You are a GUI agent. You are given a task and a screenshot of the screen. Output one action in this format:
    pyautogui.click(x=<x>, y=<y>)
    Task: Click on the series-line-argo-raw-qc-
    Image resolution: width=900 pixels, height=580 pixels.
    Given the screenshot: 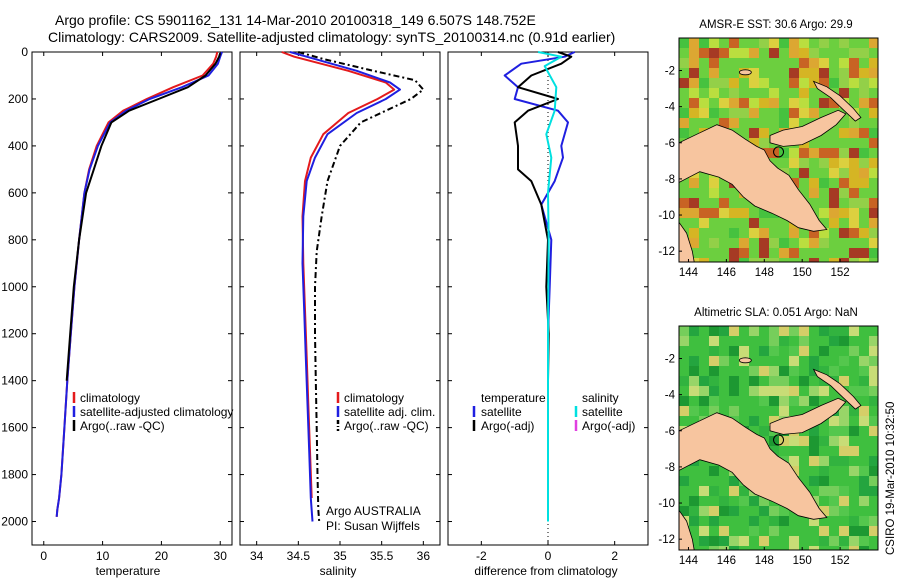 What is the action you would take?
    pyautogui.click(x=361, y=286)
    